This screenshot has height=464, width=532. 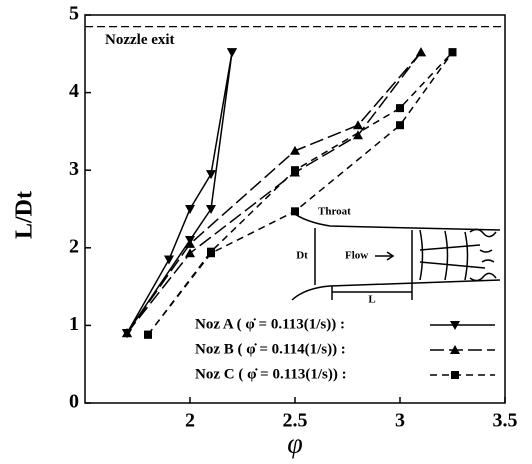 I want to click on y-tick-label: 5, so click(x=74, y=14).